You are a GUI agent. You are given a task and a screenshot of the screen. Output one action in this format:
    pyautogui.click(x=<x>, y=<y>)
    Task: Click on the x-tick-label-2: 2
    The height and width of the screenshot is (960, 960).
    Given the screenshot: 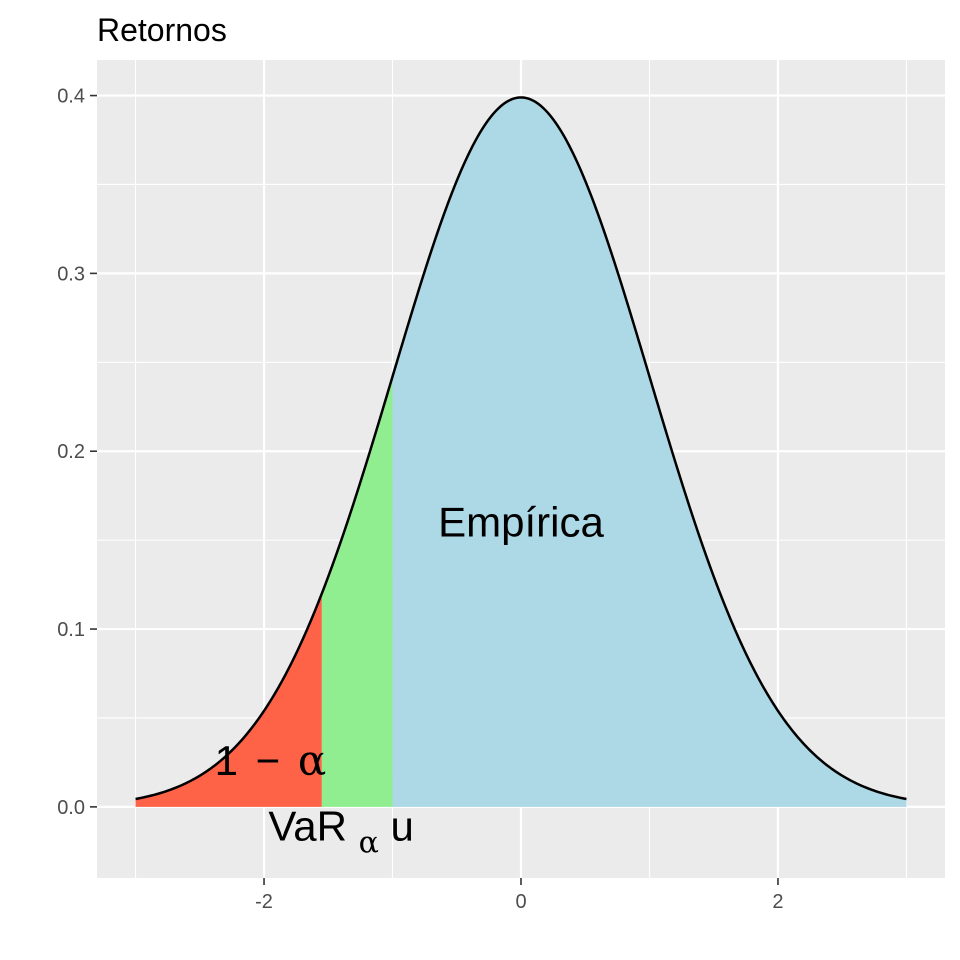 What is the action you would take?
    pyautogui.click(x=777, y=902)
    